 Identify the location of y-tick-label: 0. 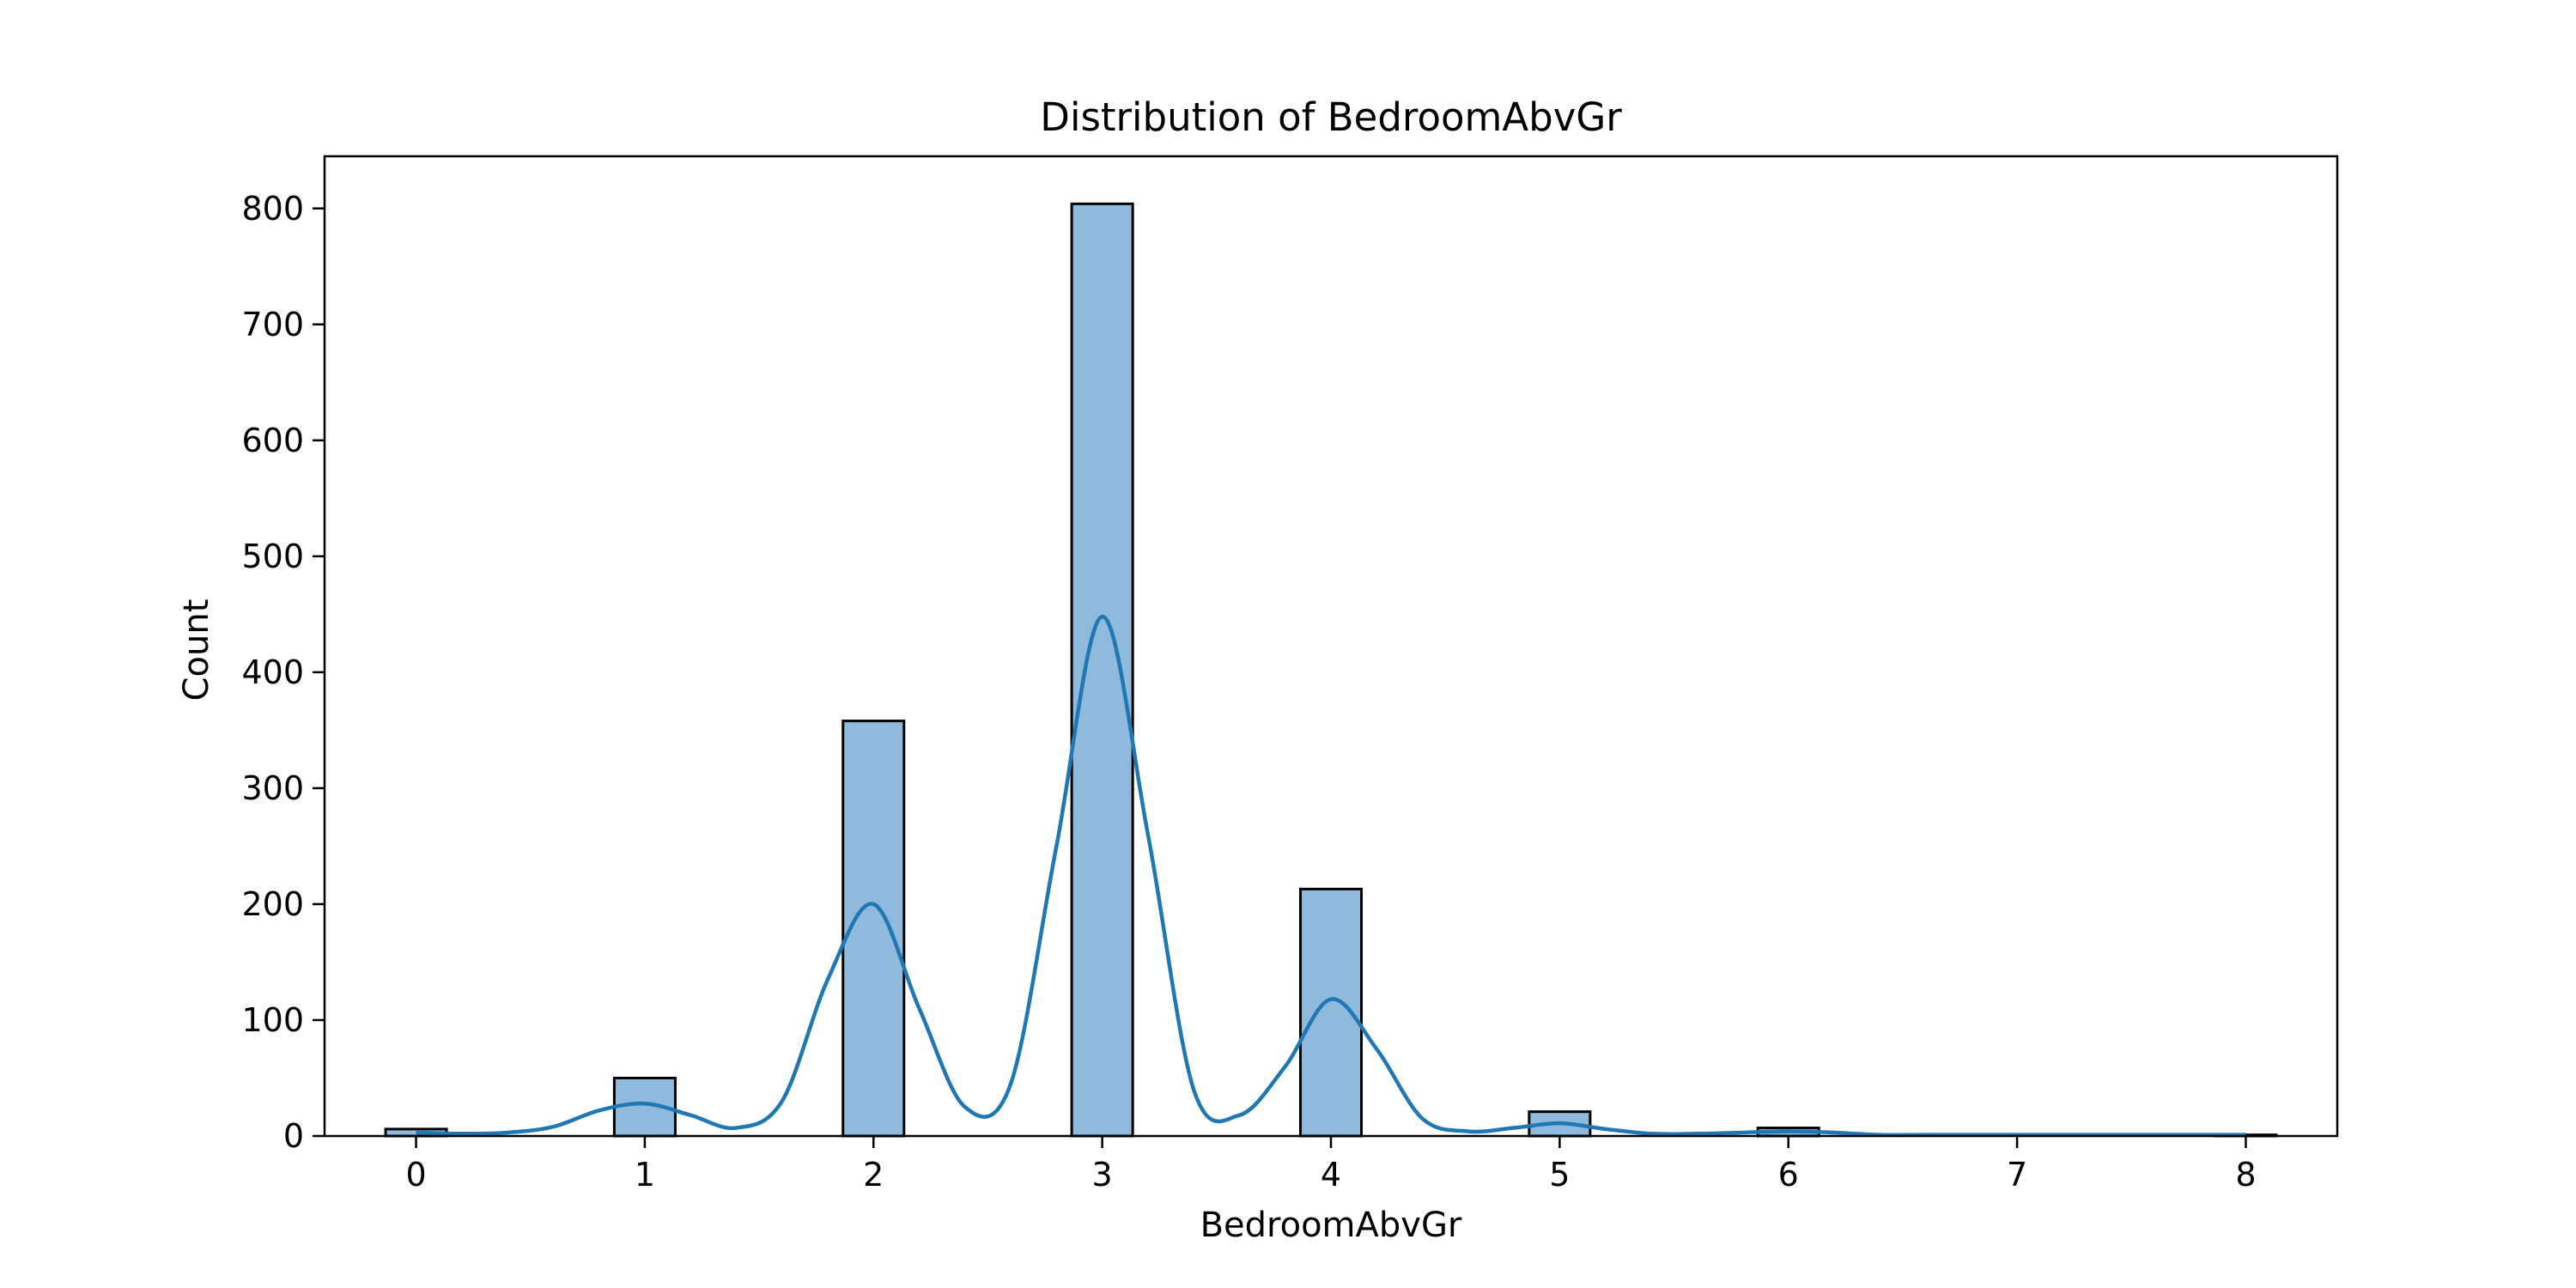
(293, 1136).